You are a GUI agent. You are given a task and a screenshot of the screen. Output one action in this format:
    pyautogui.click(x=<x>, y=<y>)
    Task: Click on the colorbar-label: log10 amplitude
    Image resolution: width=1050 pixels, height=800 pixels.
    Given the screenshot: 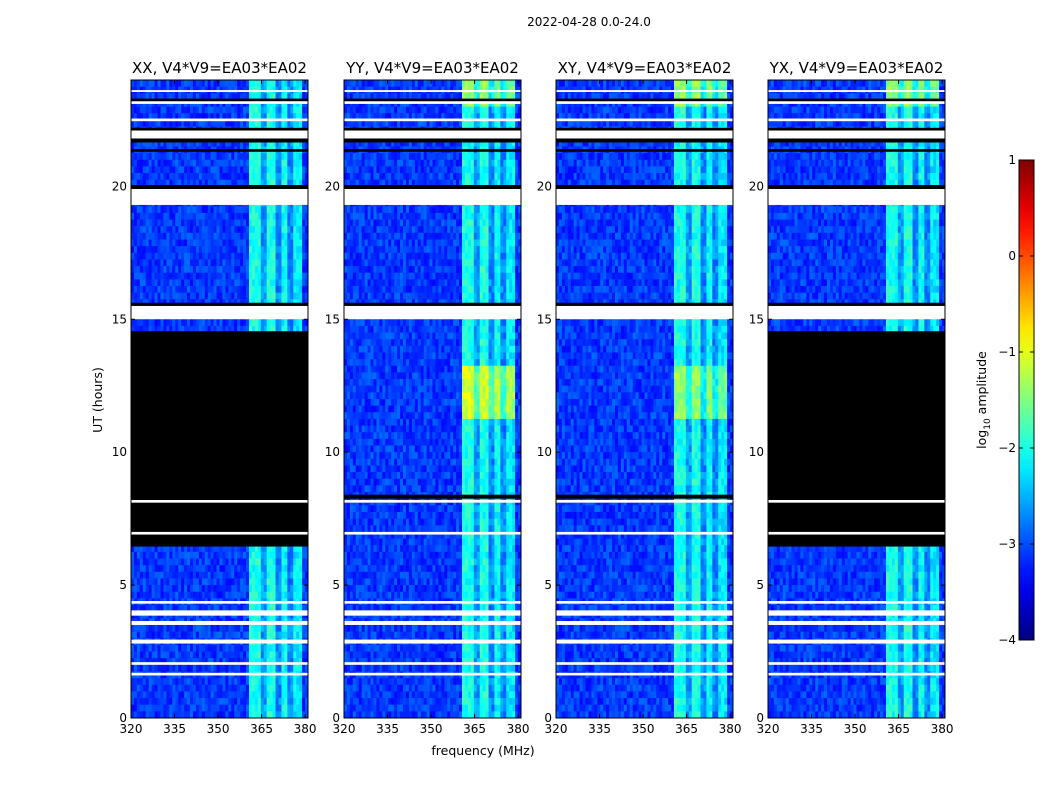 What is the action you would take?
    pyautogui.click(x=983, y=400)
    